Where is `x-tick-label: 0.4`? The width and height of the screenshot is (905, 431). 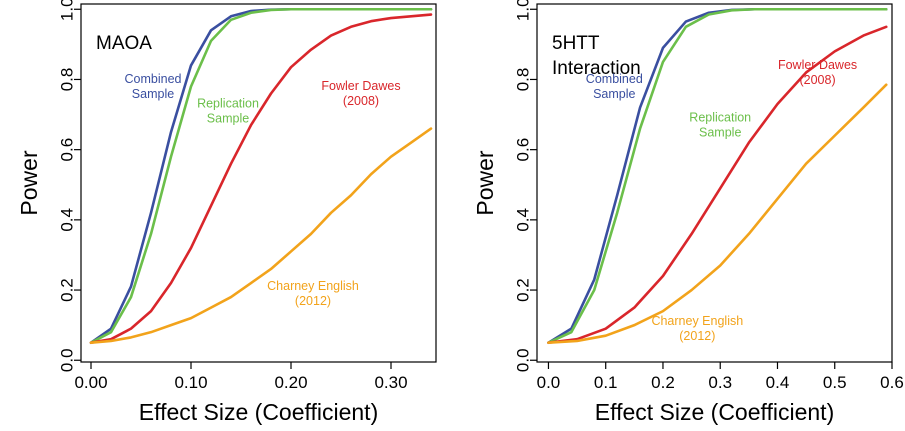
x-tick-label: 0.4 is located at coordinates (778, 382).